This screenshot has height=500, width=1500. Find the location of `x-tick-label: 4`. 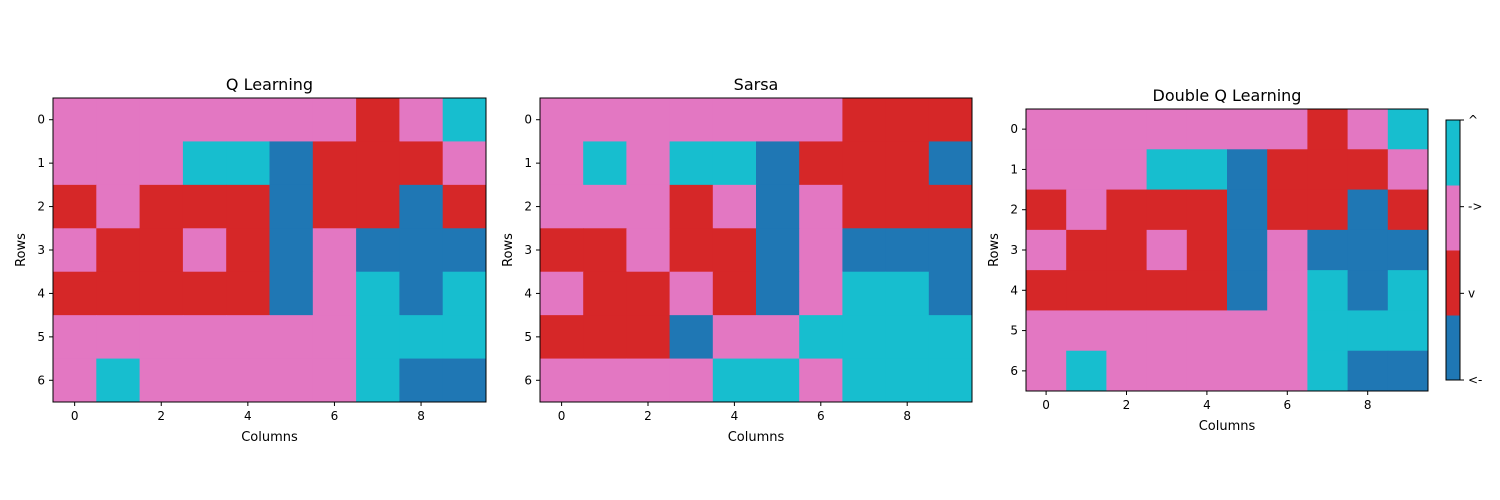

x-tick-label: 4 is located at coordinates (735, 416).